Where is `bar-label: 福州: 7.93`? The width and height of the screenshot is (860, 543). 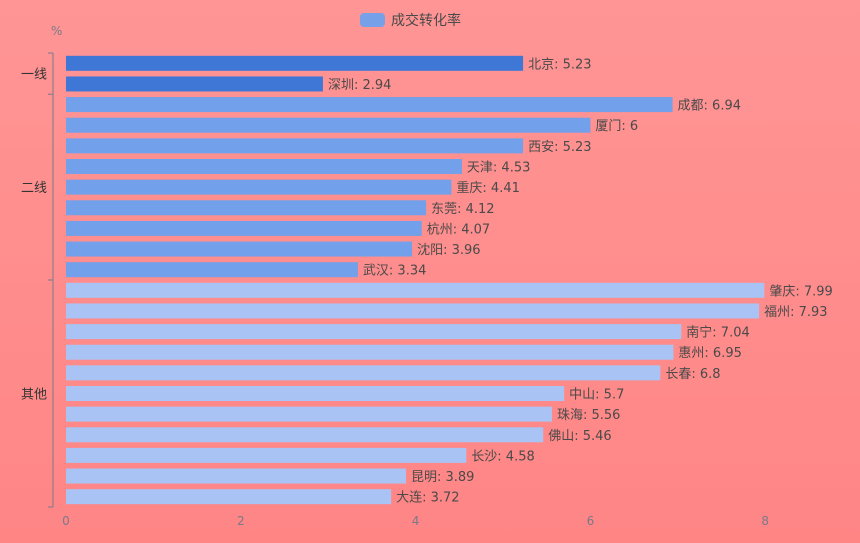 bar-label: 福州: 7.93 is located at coordinates (795, 312).